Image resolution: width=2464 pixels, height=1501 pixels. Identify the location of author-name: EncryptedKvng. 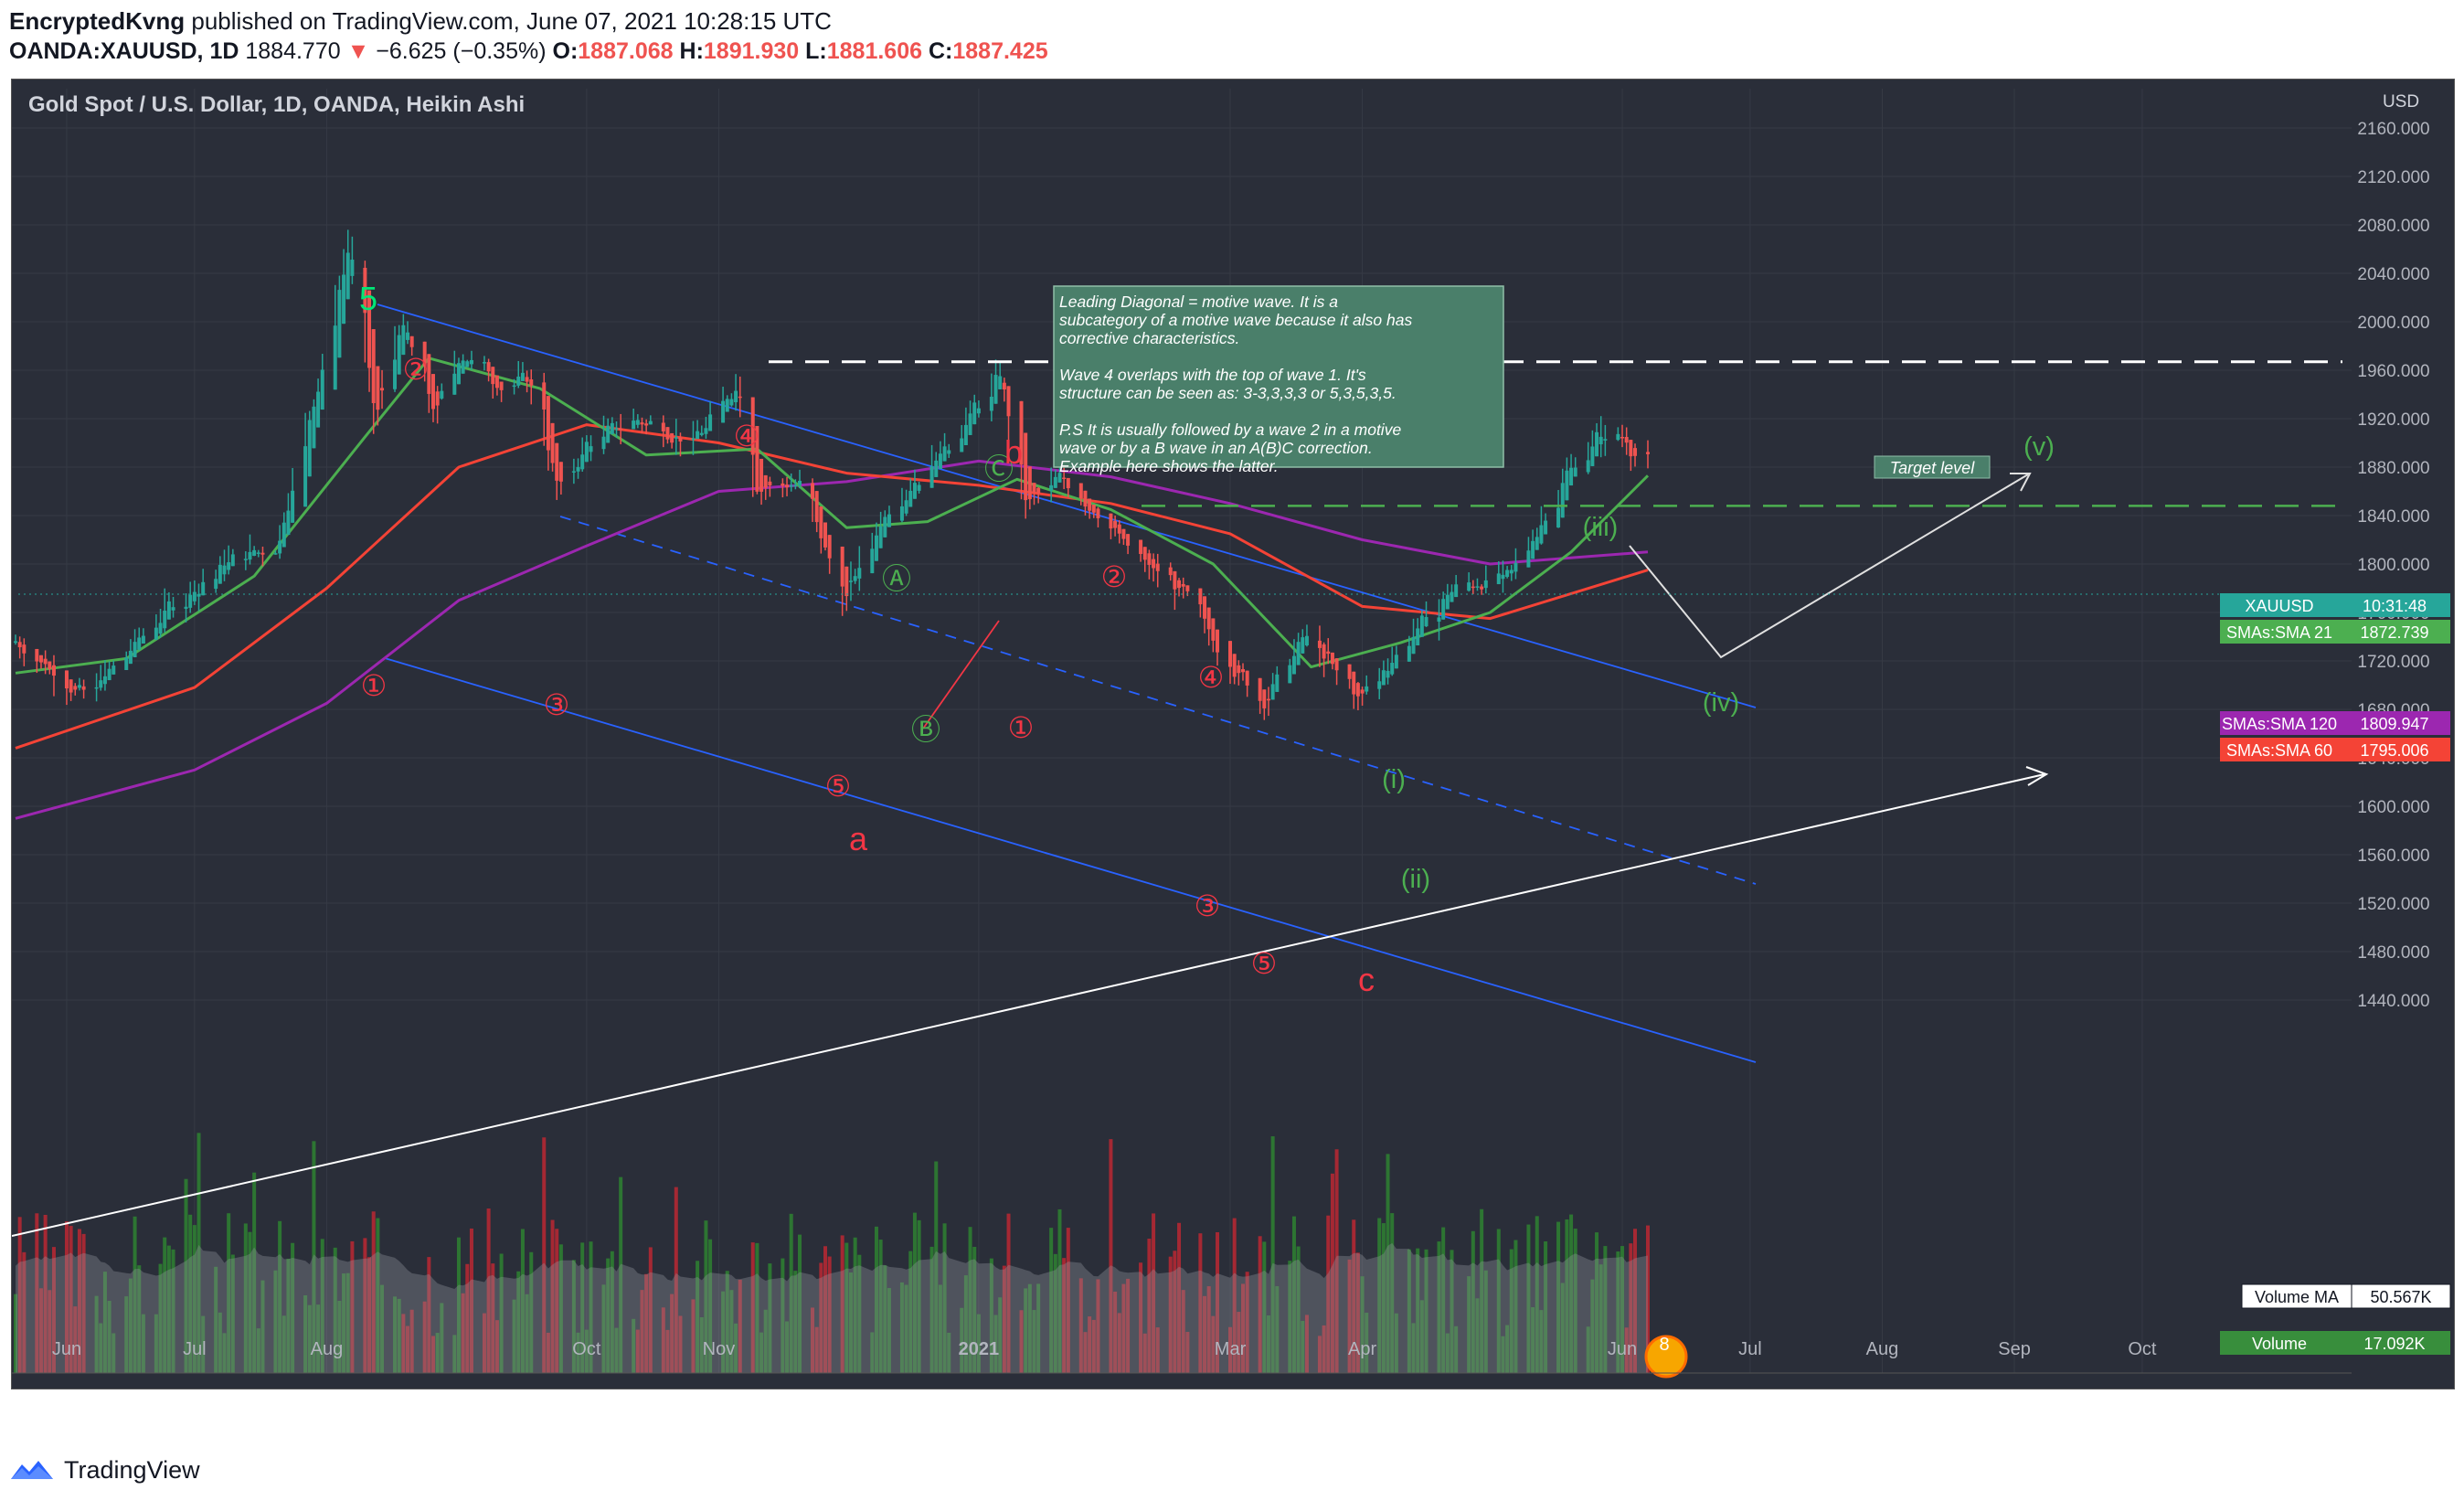
(97, 21).